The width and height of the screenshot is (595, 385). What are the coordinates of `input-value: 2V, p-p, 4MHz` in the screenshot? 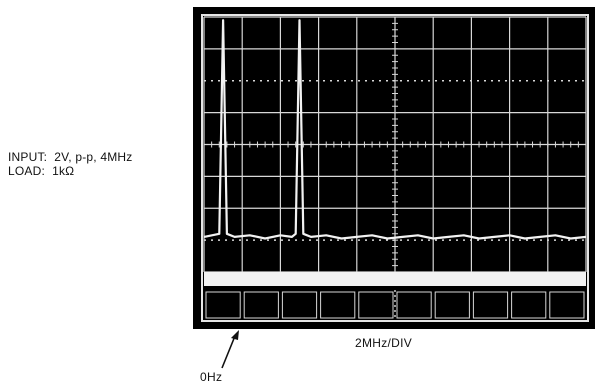 It's located at (93, 157).